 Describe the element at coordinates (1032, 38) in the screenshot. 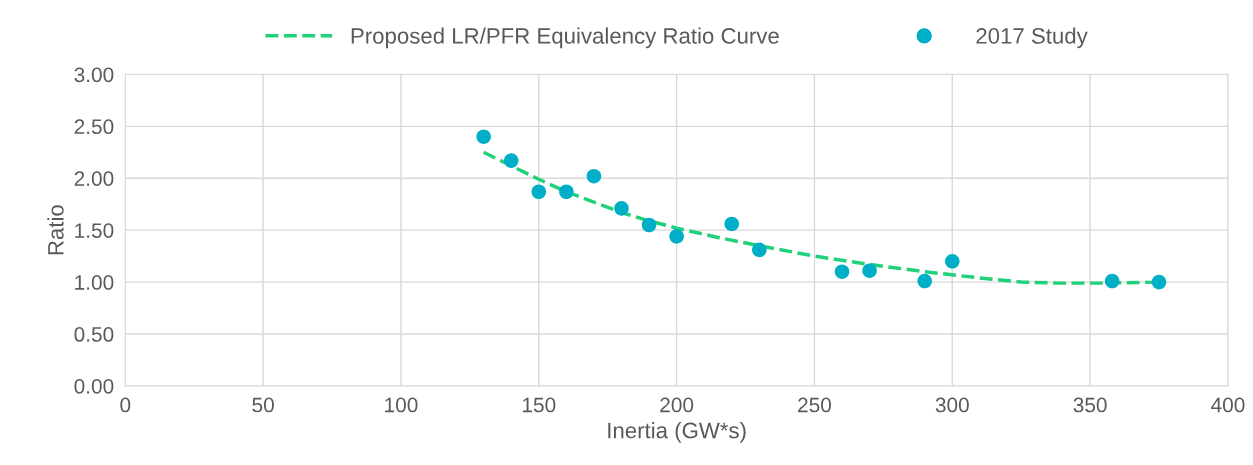

I see `legend-label: 2017 Study` at that location.